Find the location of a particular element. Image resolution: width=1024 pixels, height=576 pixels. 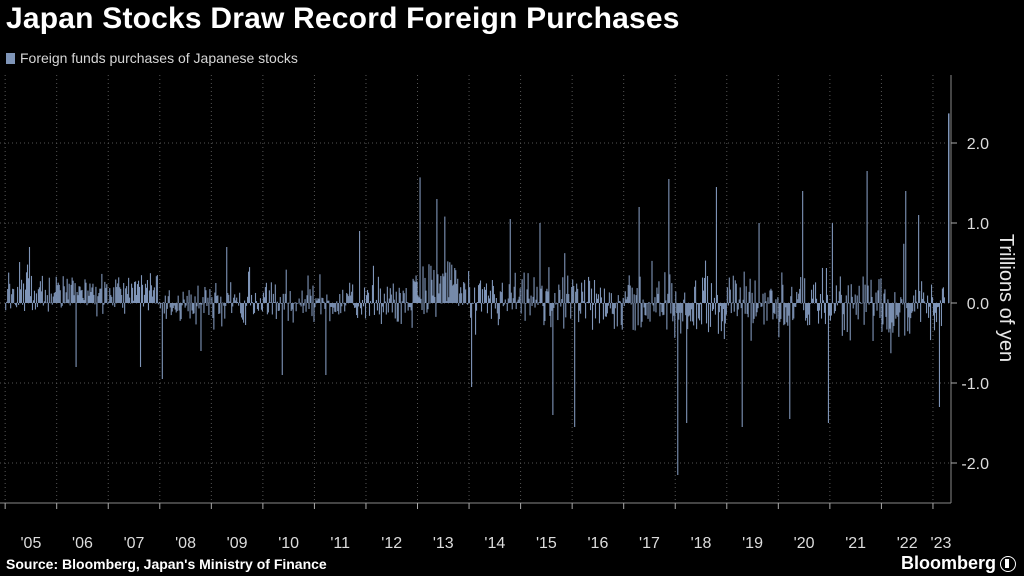

bloomberg-logo: Bloomberg is located at coordinates (958, 563).